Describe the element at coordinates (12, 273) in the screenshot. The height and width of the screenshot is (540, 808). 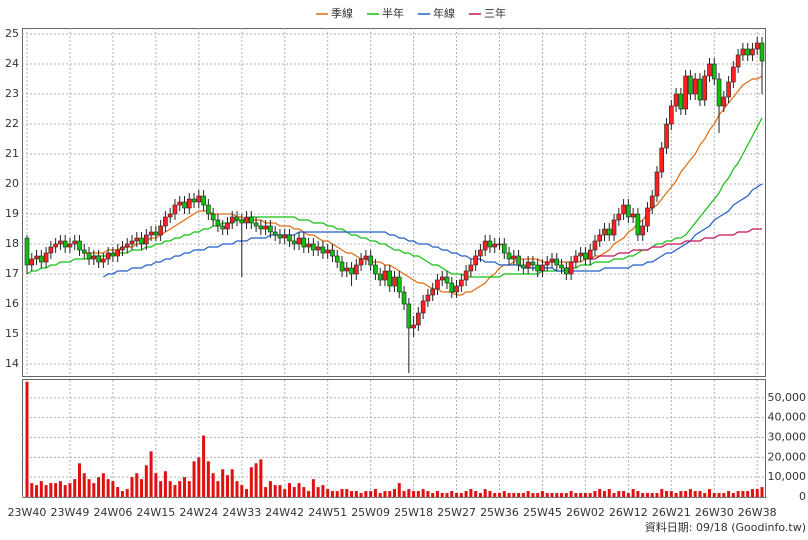
I see `y-tick-label: 17` at that location.